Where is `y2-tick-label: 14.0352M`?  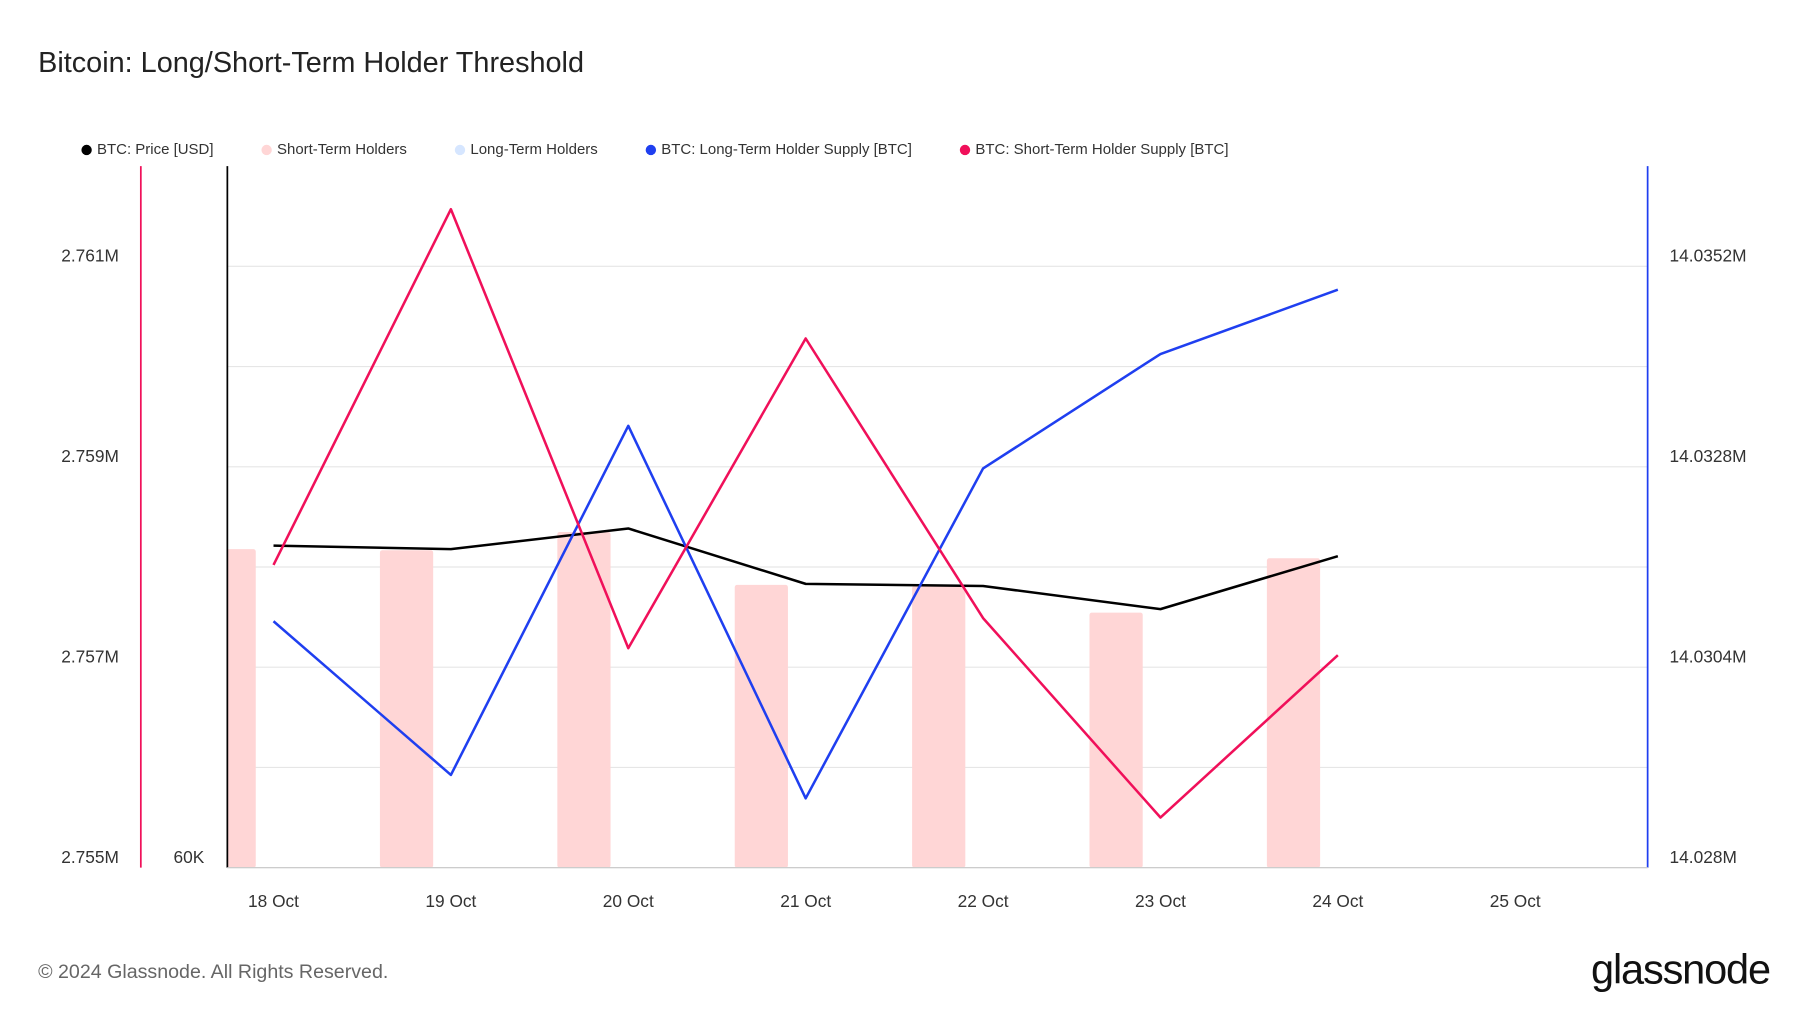
y2-tick-label: 14.0352M is located at coordinates (1708, 256).